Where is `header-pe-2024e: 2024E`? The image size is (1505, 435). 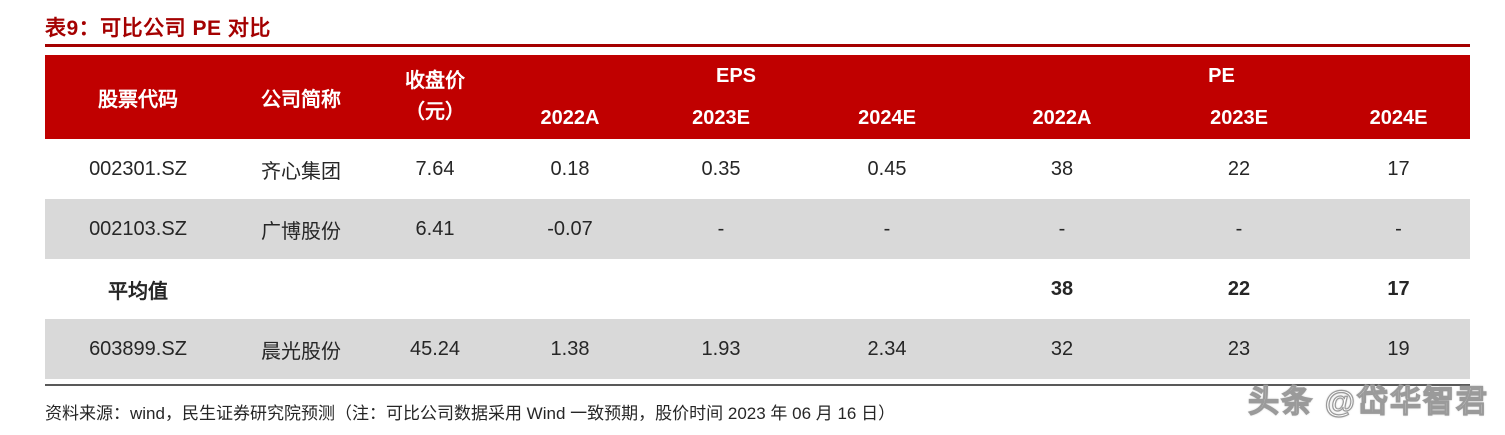
header-pe-2024e: 2024E is located at coordinates (1399, 118).